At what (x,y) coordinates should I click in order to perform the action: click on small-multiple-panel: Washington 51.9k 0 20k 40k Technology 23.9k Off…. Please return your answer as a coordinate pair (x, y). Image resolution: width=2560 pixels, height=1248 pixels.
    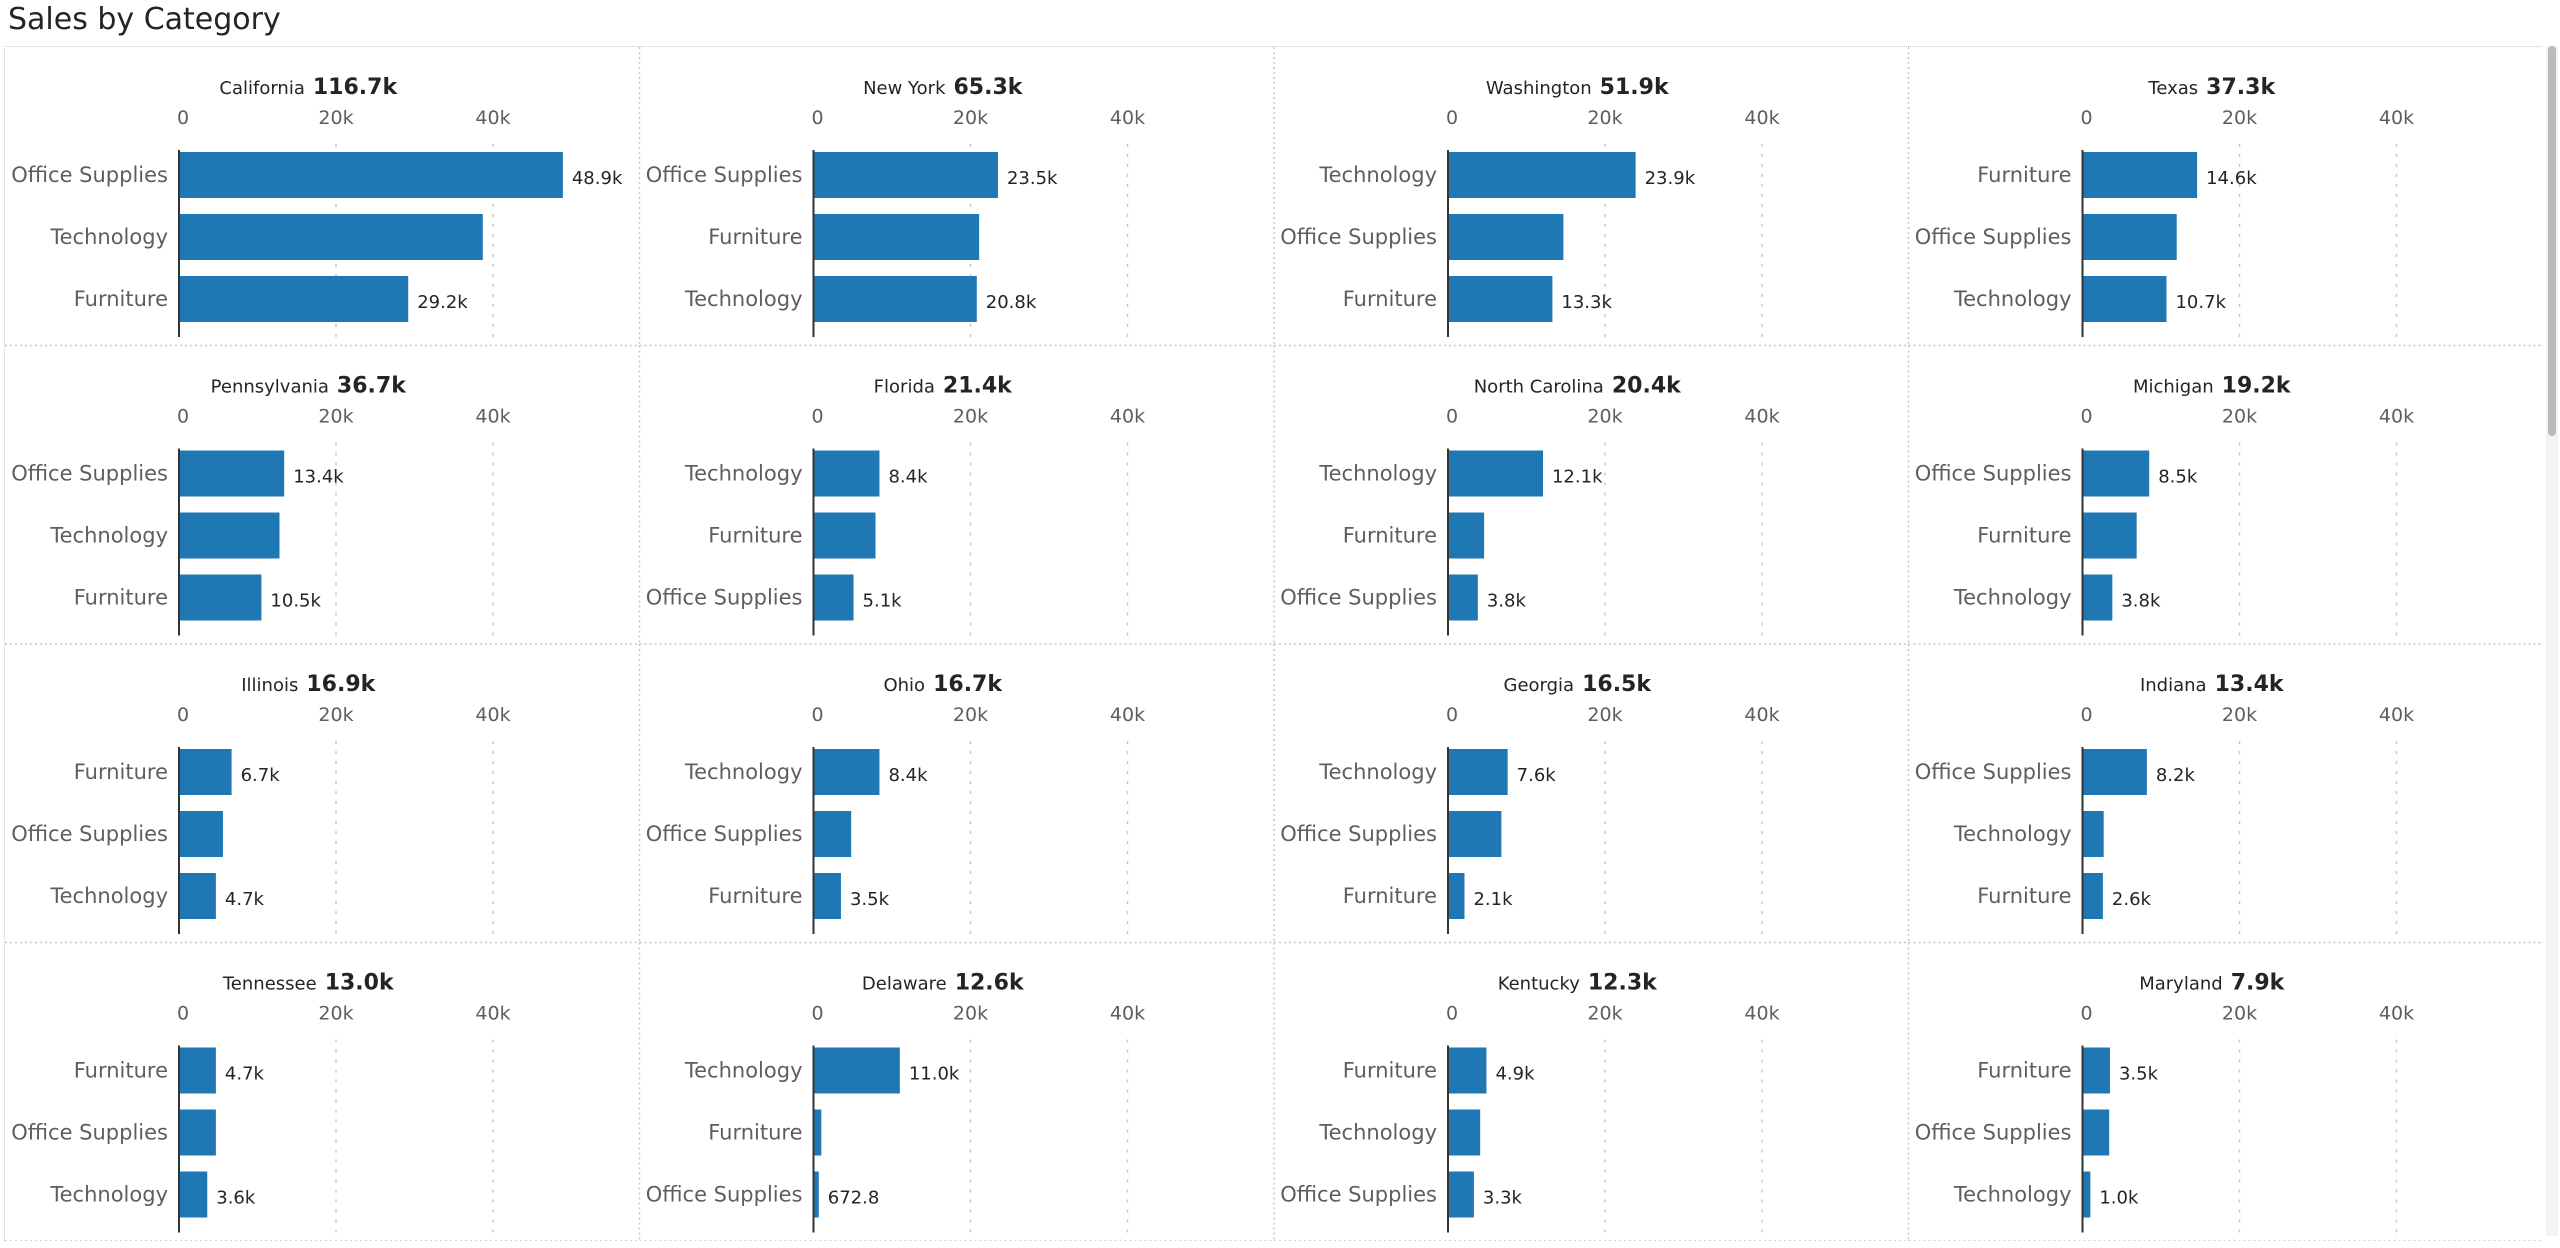
    Looking at the image, I should click on (1592, 197).